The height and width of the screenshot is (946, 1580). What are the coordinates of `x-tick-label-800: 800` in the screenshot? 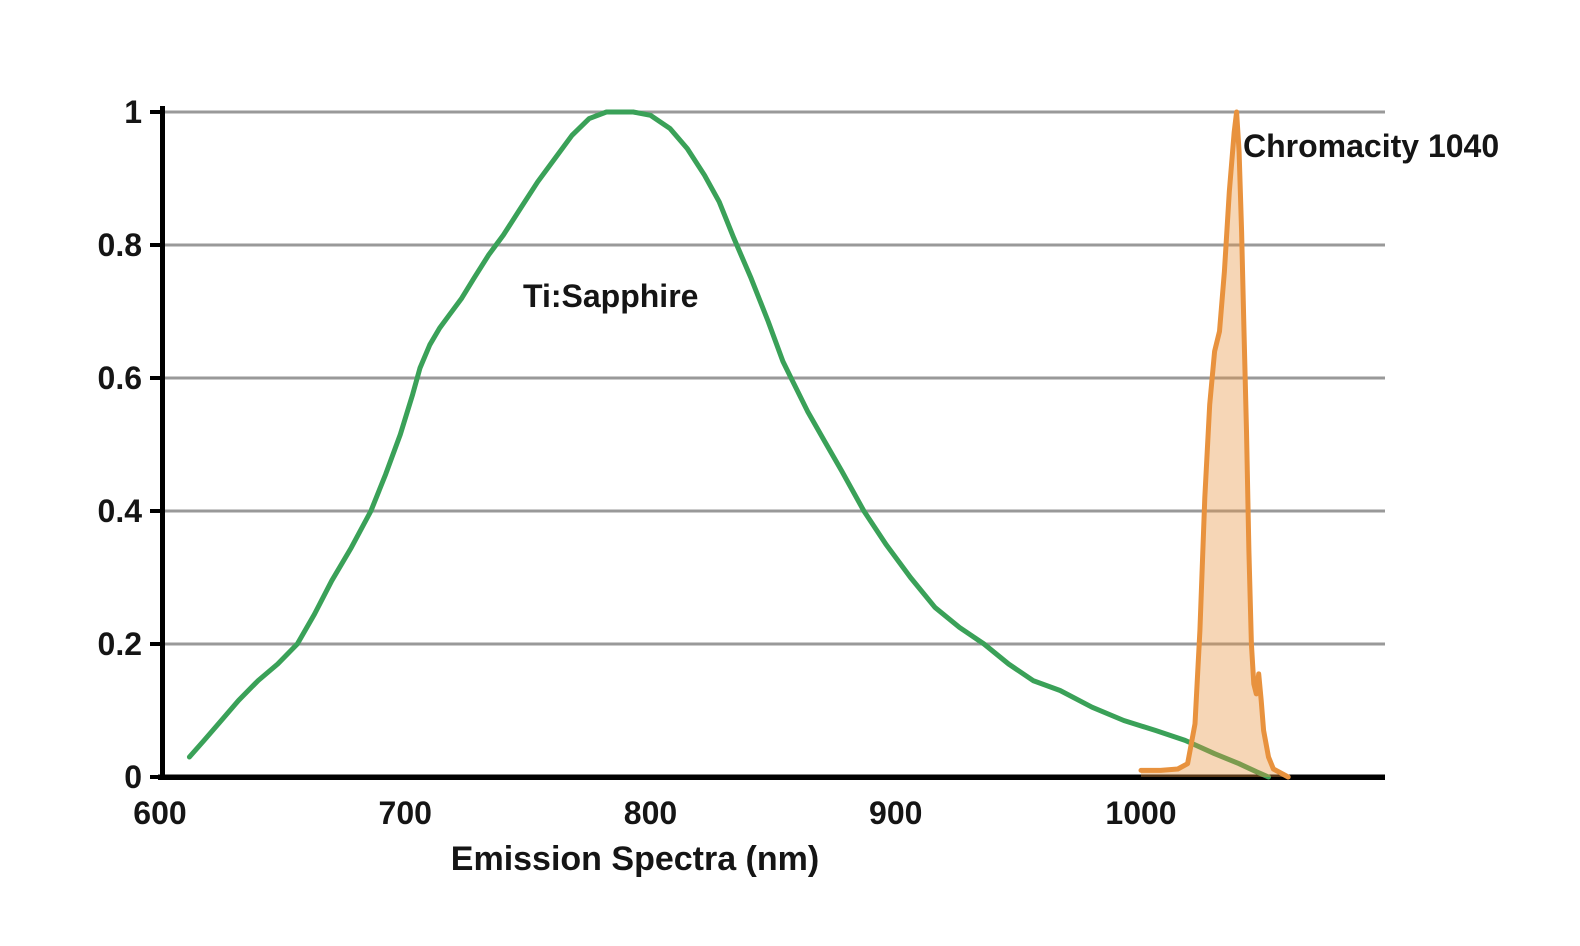 It's located at (650, 813).